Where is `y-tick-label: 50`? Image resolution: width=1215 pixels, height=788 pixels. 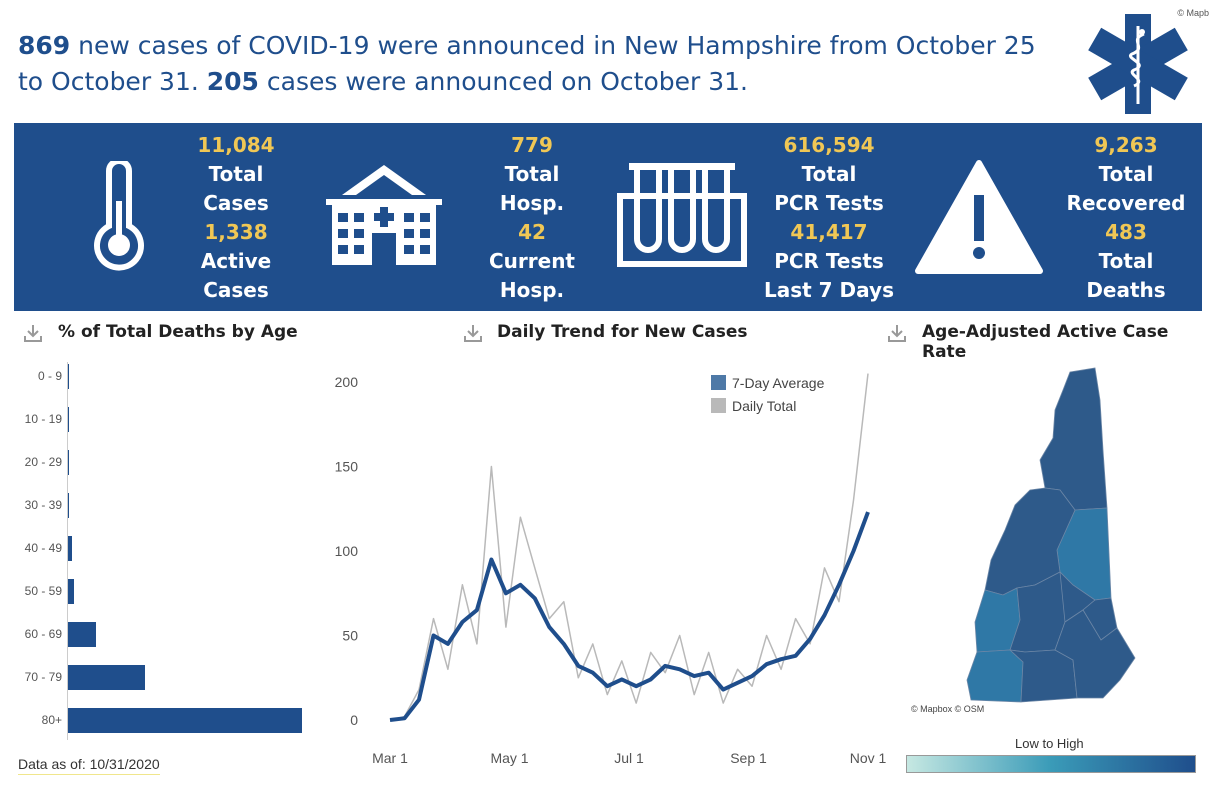 y-tick-label: 50 is located at coordinates (350, 636).